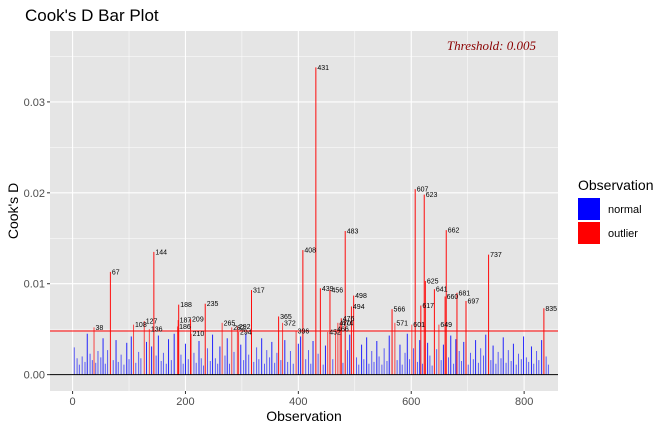 Image resolution: width=672 pixels, height=432 pixels. I want to click on outlier-label: 737, so click(496, 255).